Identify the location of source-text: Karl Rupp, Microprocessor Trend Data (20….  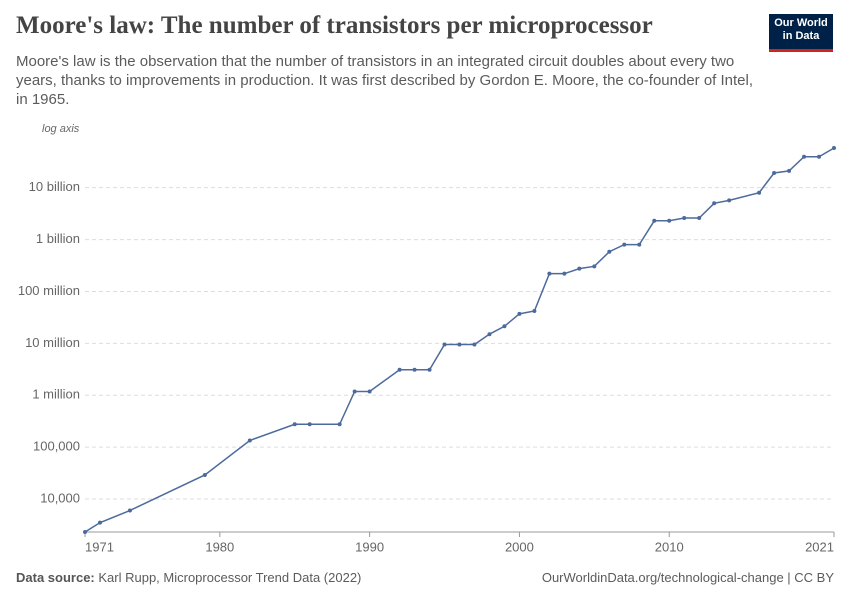
(230, 577).